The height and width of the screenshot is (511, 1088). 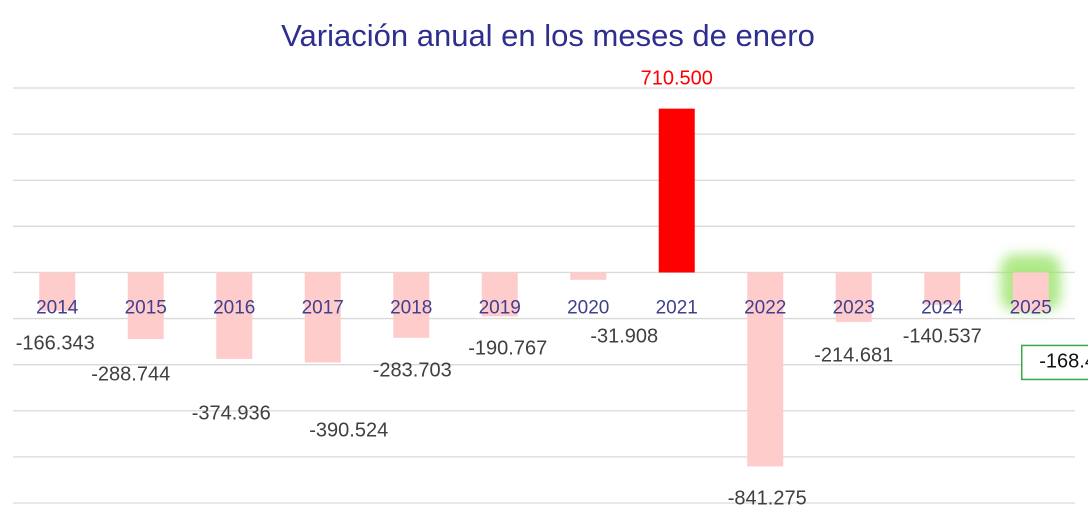 I want to click on x-tick-label: 2014, so click(x=57, y=307).